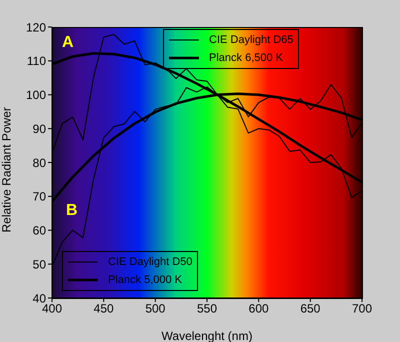 Image resolution: width=400 pixels, height=342 pixels. What do you see at coordinates (150, 262) in the screenshot?
I see `legend-label: CIE Daylight D50` at bounding box center [150, 262].